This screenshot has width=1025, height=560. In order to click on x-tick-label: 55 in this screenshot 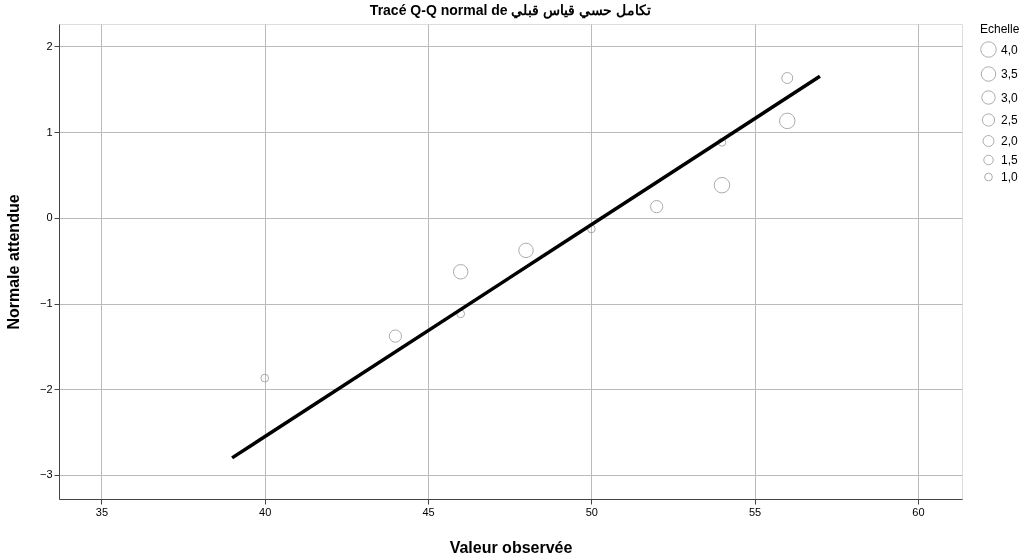, I will do `click(755, 511)`.